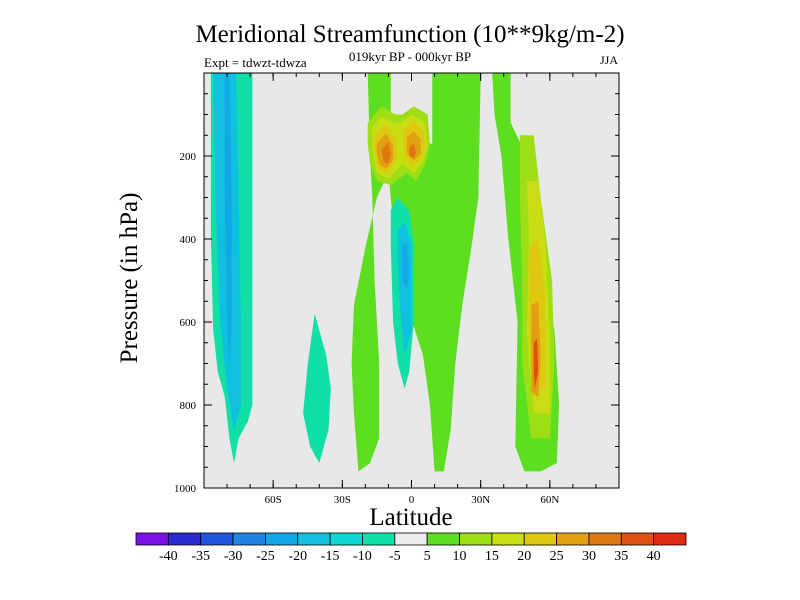  I want to click on y-axis-label: Pressure (in hPa), so click(129, 278).